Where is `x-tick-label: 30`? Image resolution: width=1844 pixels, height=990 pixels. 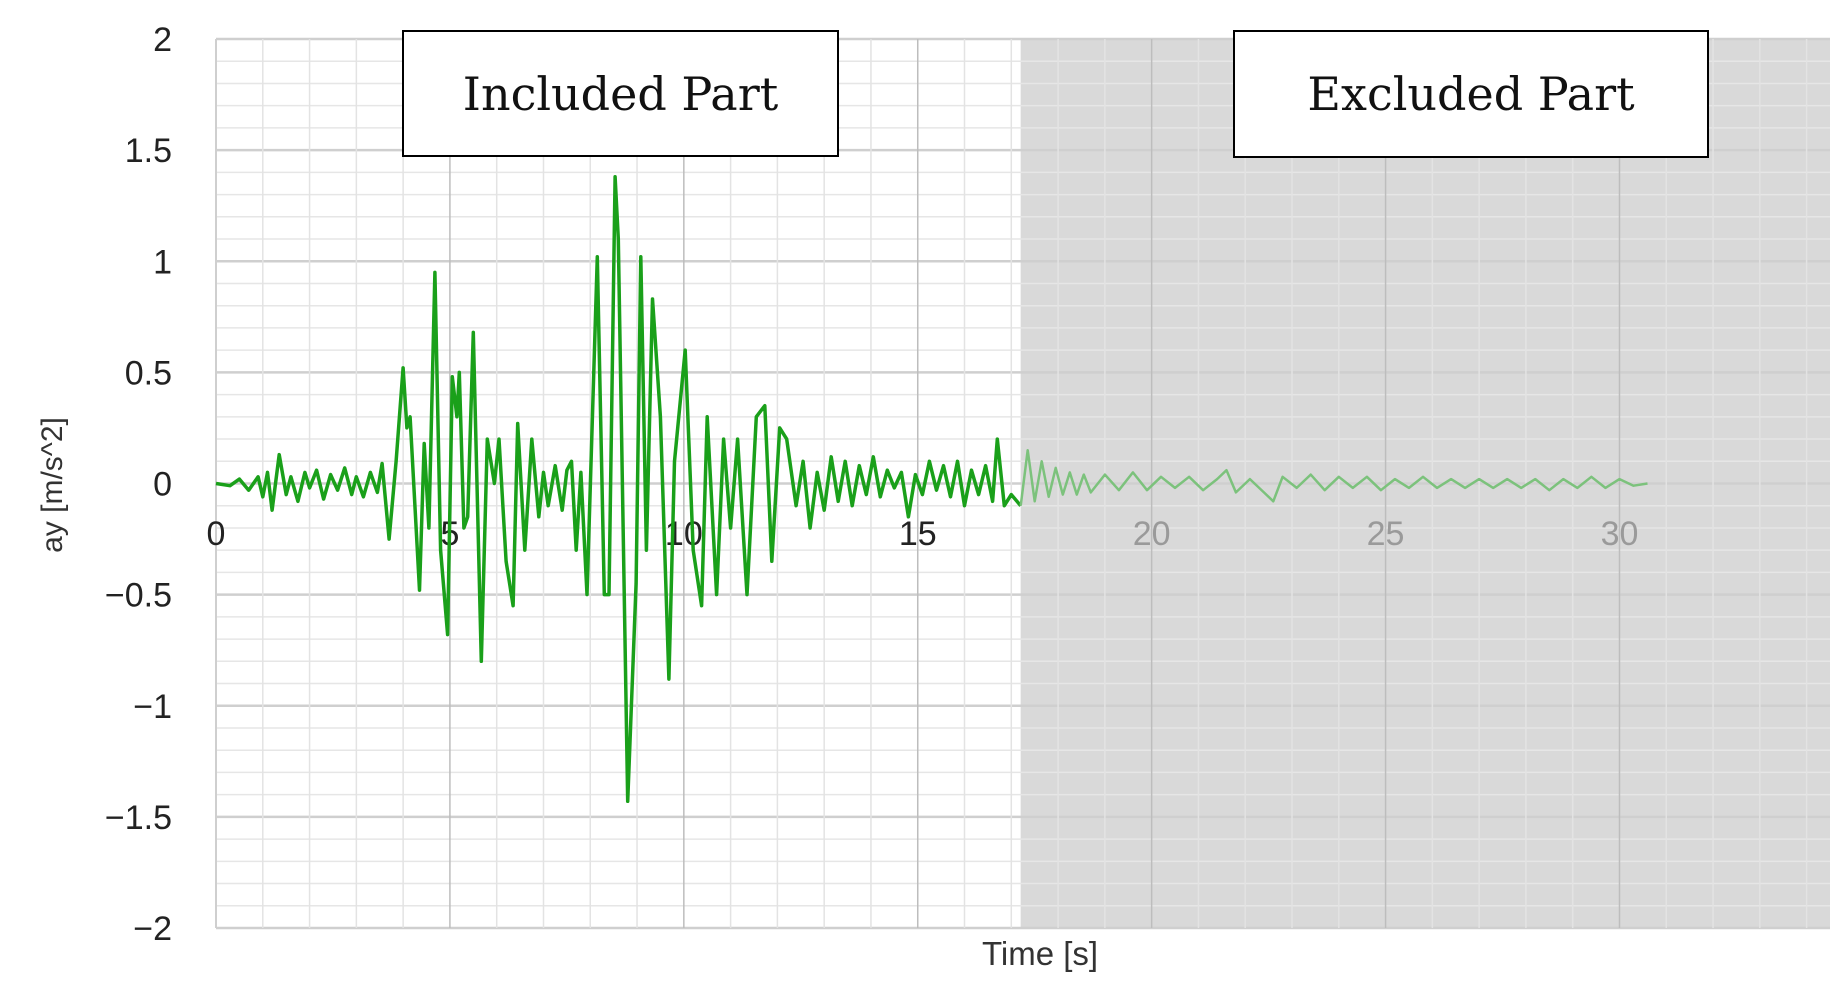 x-tick-label: 30 is located at coordinates (1620, 534).